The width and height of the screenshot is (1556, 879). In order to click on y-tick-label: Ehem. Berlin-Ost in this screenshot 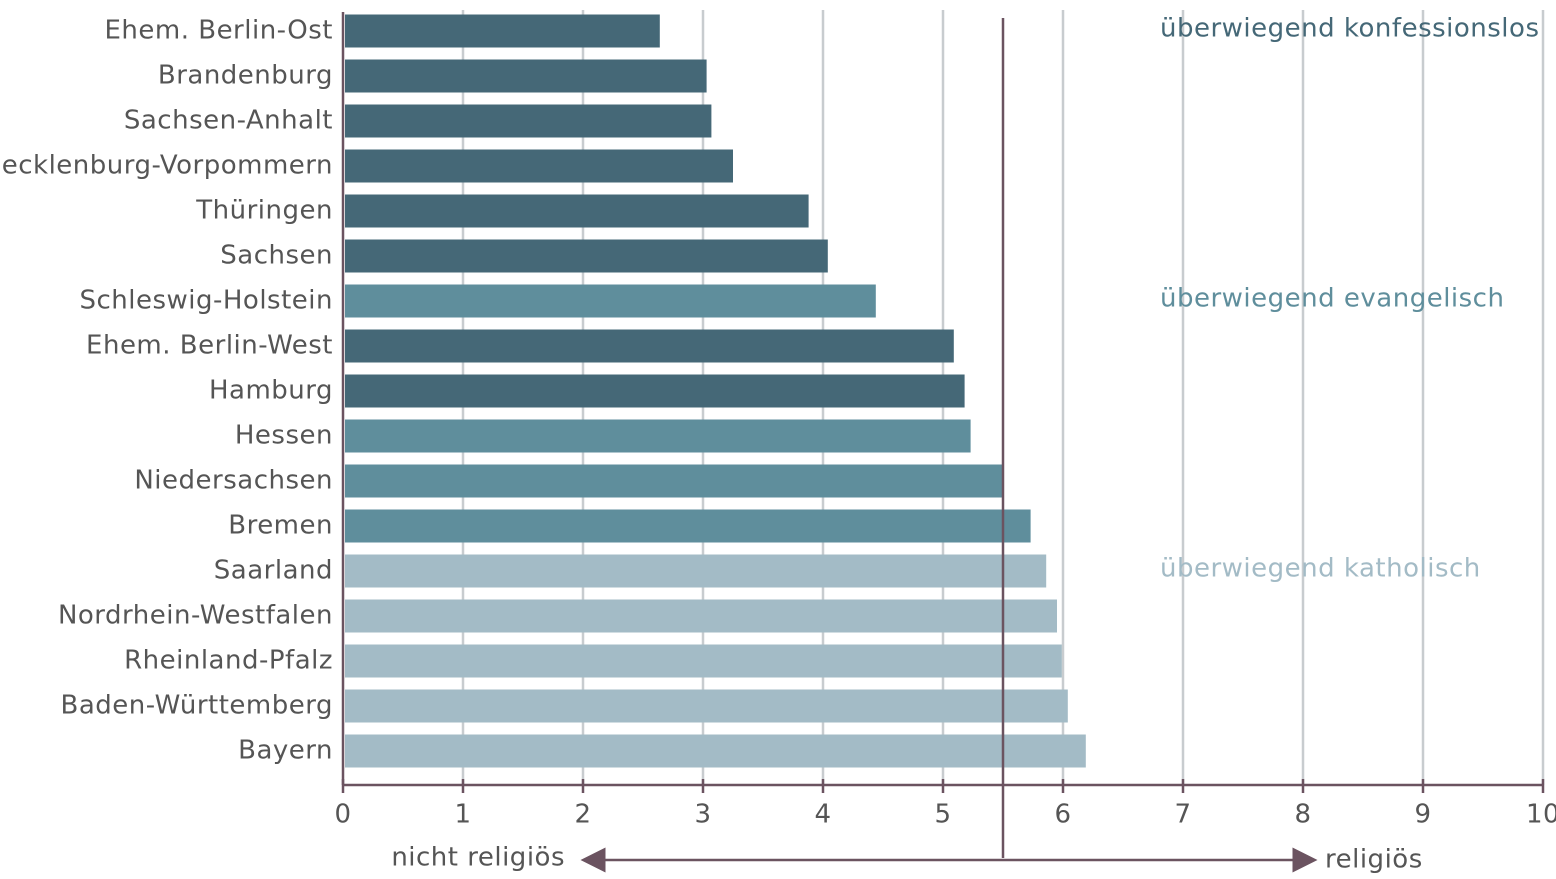, I will do `click(218, 31)`.